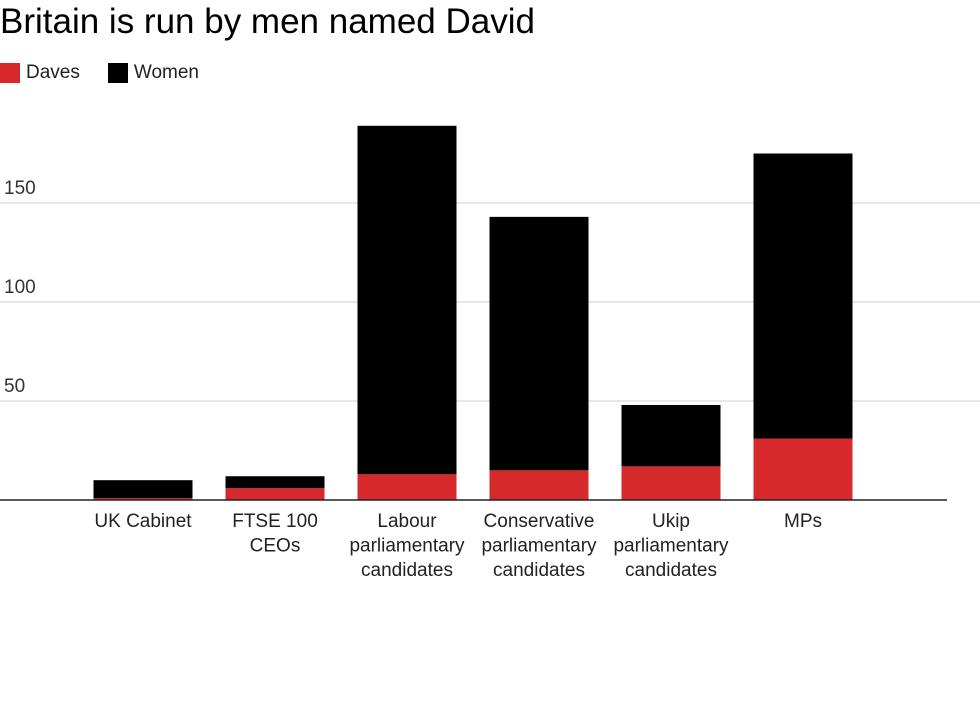 This screenshot has height=701, width=980. Describe the element at coordinates (117, 73) in the screenshot. I see `legend-swatch-women` at that location.